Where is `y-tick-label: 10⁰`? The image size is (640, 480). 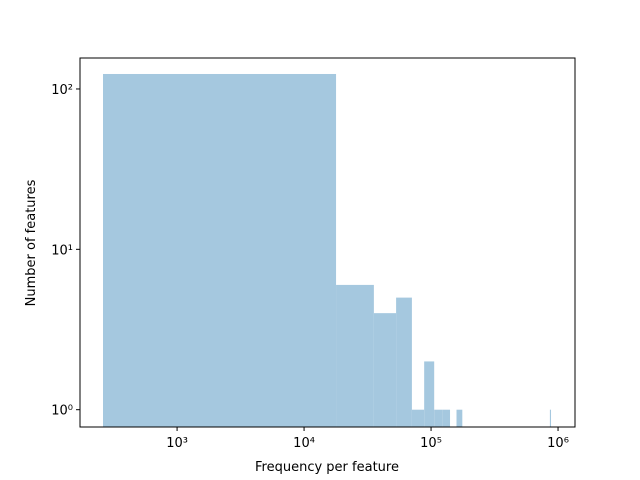
y-tick-label: 10⁰ is located at coordinates (62, 411).